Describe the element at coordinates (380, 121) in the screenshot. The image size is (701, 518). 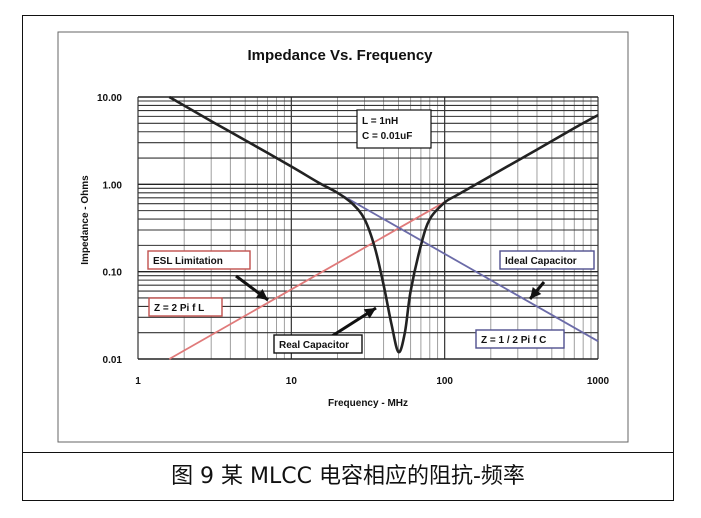
I see `params-box-line: L = 1nH` at that location.